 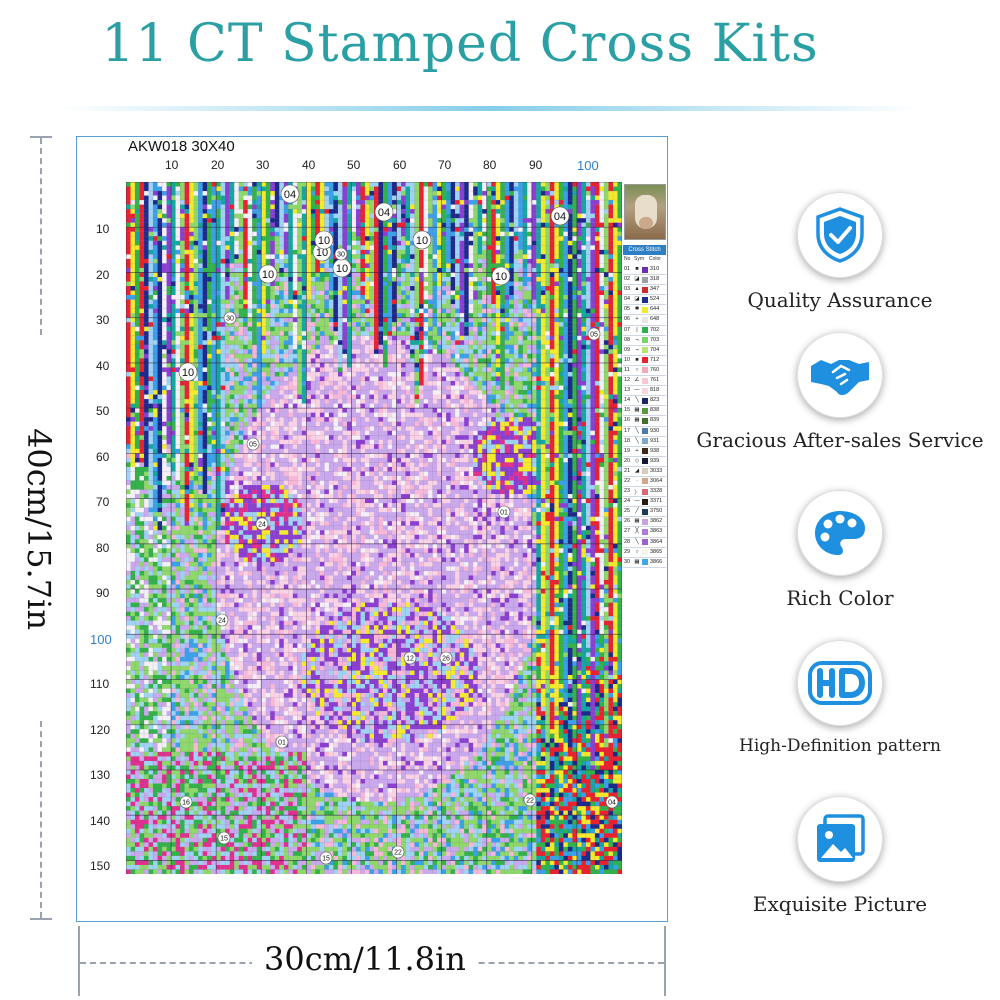 I want to click on legend-row: 18 ╲ 931, so click(x=644, y=442).